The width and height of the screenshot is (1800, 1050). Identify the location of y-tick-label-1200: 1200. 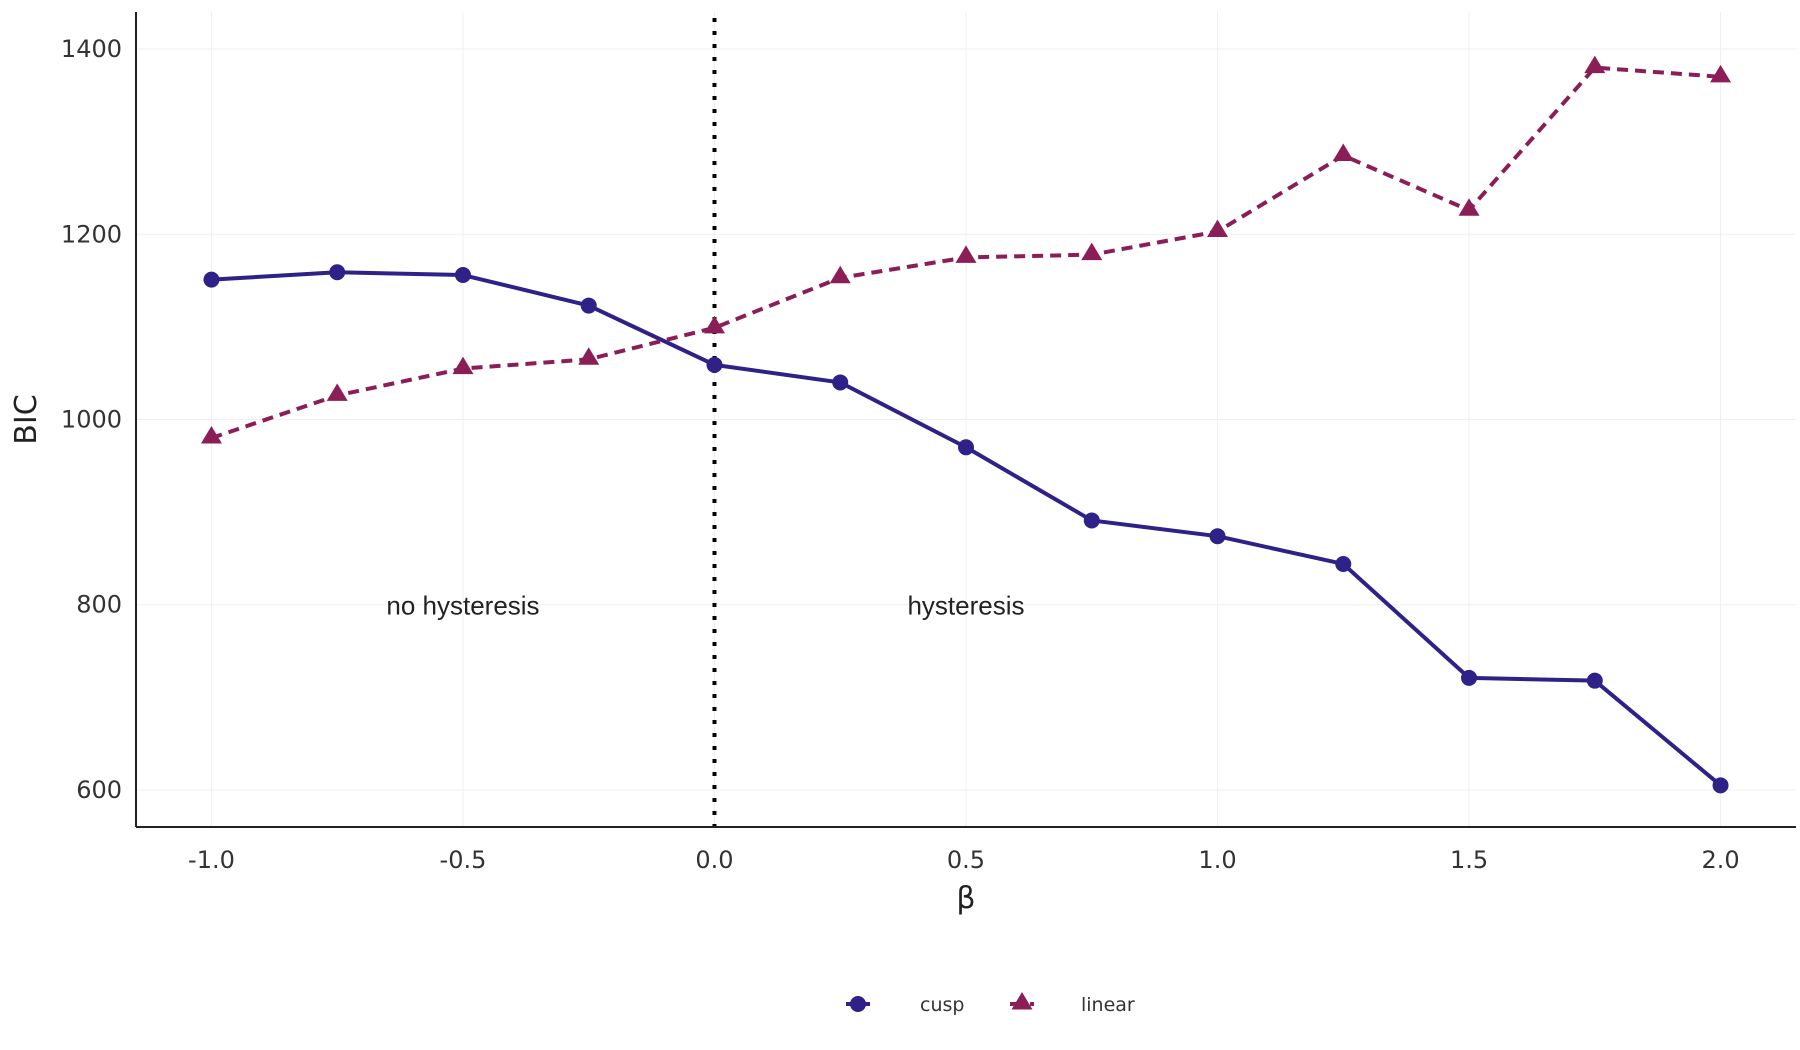
(91, 234).